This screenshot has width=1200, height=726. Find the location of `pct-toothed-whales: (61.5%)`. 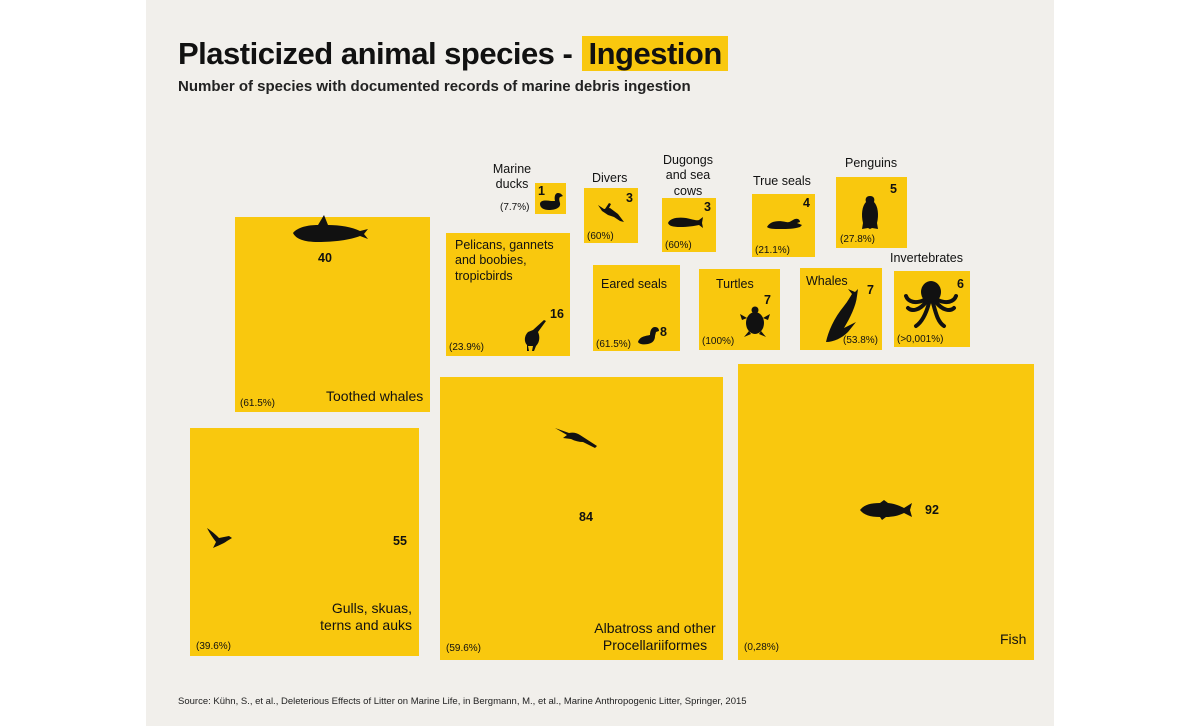

pct-toothed-whales: (61.5%) is located at coordinates (258, 403).